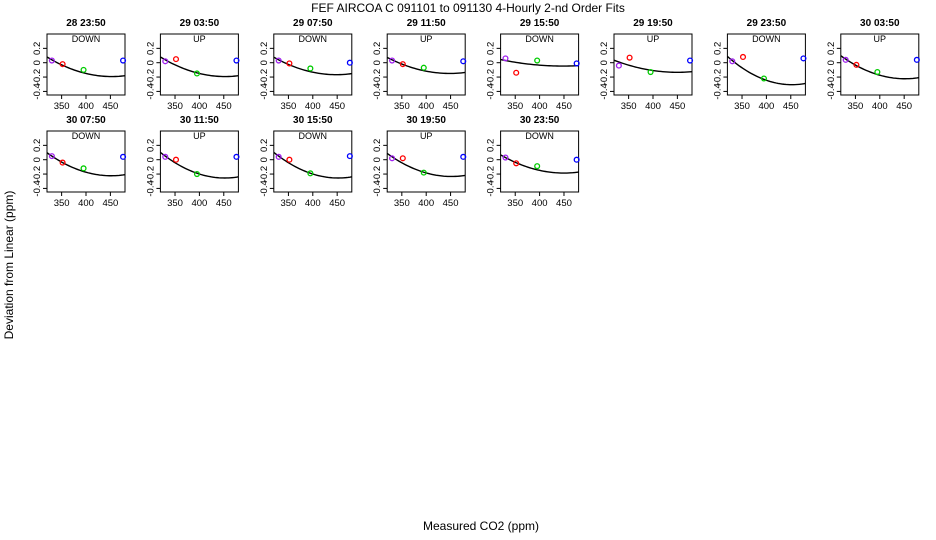  What do you see at coordinates (419, 162) in the screenshot?
I see `panel: 30 19:50 UP 350 400 450 -0.4-0.2 0 0.2` at bounding box center [419, 162].